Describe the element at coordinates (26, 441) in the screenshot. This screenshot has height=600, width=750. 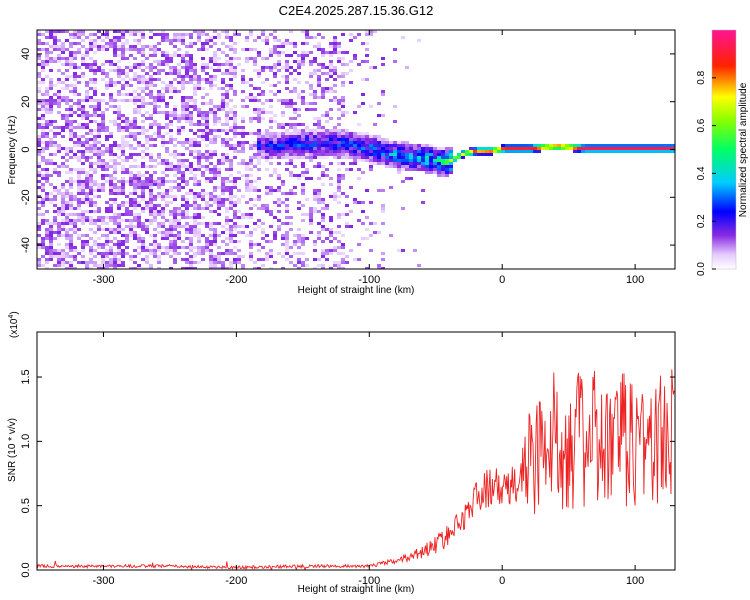
I see `snr-y-tick-label: 1.0` at that location.